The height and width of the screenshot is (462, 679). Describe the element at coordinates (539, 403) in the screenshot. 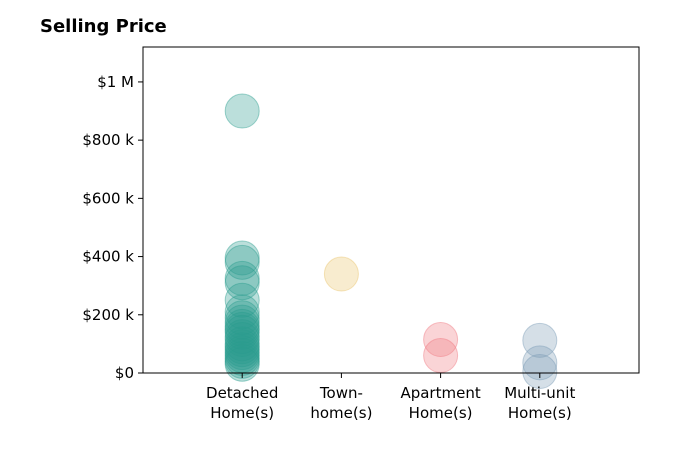

I see `x-tick-label-3: Multi-unit Home(s)` at that location.